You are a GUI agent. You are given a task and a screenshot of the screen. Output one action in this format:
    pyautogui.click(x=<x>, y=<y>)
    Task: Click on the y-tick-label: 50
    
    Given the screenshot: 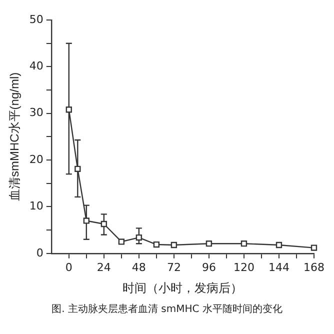 What is the action you would take?
    pyautogui.click(x=36, y=19)
    